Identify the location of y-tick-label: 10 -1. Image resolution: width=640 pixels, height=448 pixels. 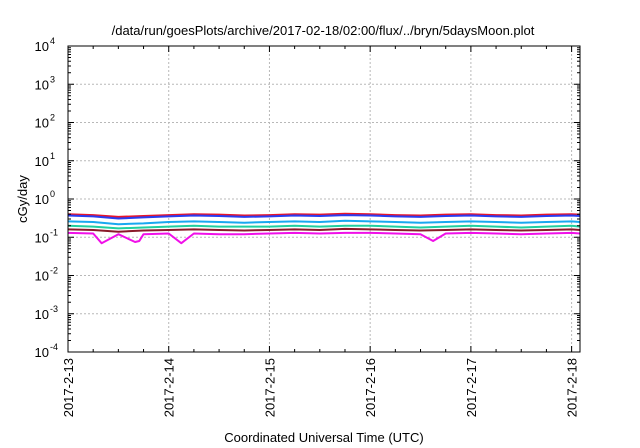
(46, 236).